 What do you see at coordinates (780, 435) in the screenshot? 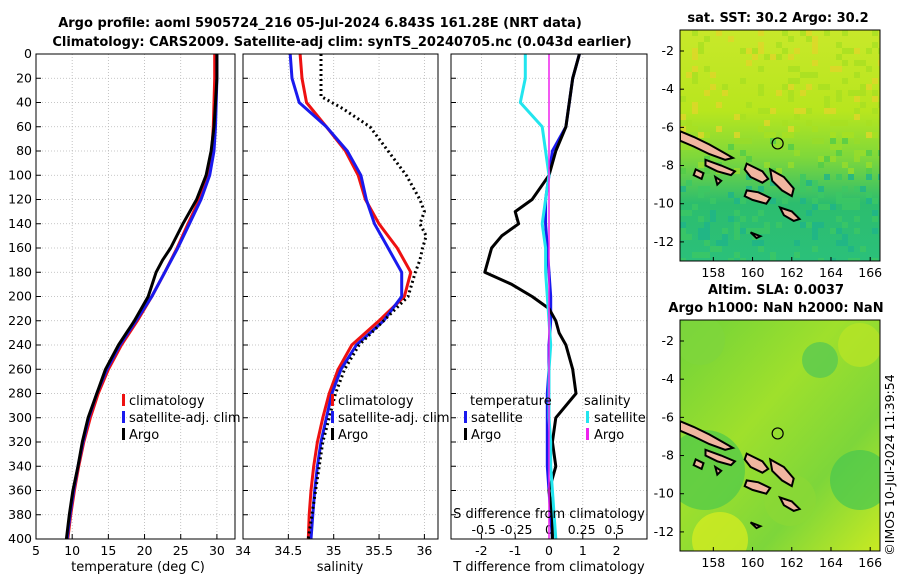
I see `sla-map` at bounding box center [780, 435].